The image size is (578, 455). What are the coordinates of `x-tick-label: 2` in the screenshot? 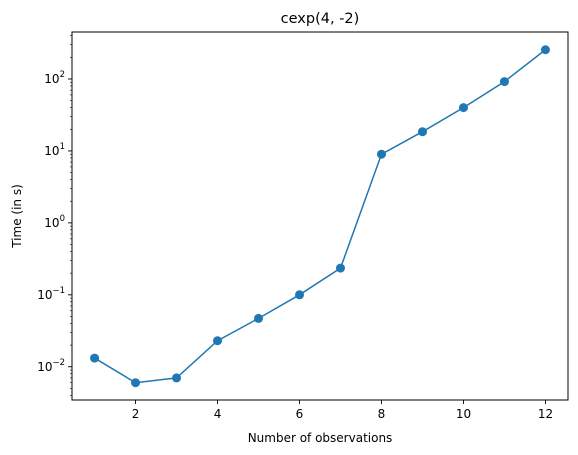 It's located at (136, 414).